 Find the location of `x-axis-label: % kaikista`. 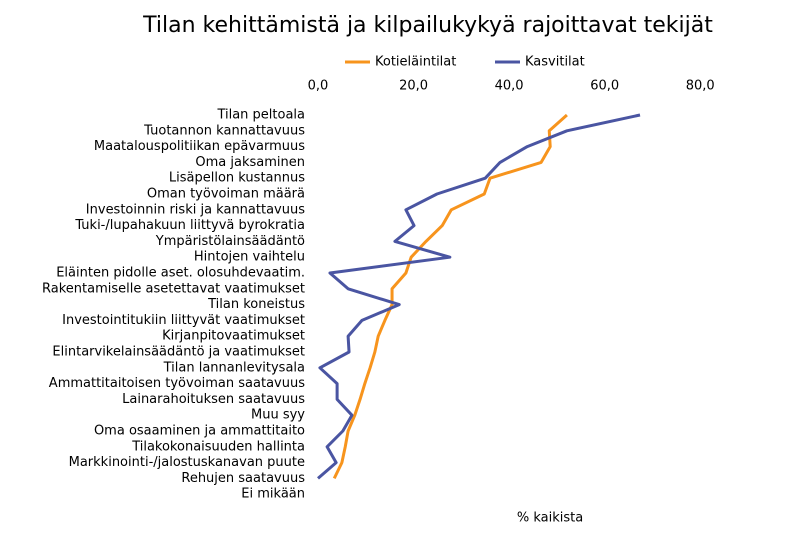

x-axis-label: % kaikista is located at coordinates (550, 518).